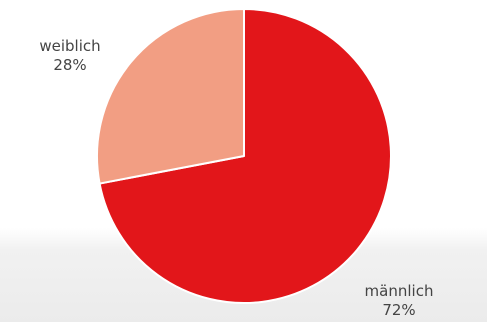  What do you see at coordinates (399, 291) in the screenshot?
I see `slice-label-maennlich-name: männlich` at bounding box center [399, 291].